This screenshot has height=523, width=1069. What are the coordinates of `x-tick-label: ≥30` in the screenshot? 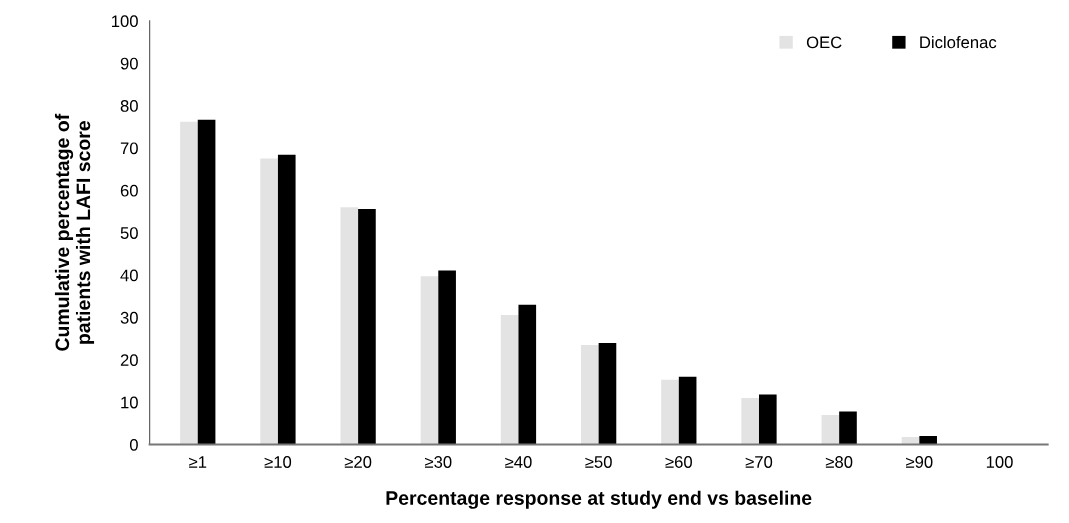 It's located at (438, 462).